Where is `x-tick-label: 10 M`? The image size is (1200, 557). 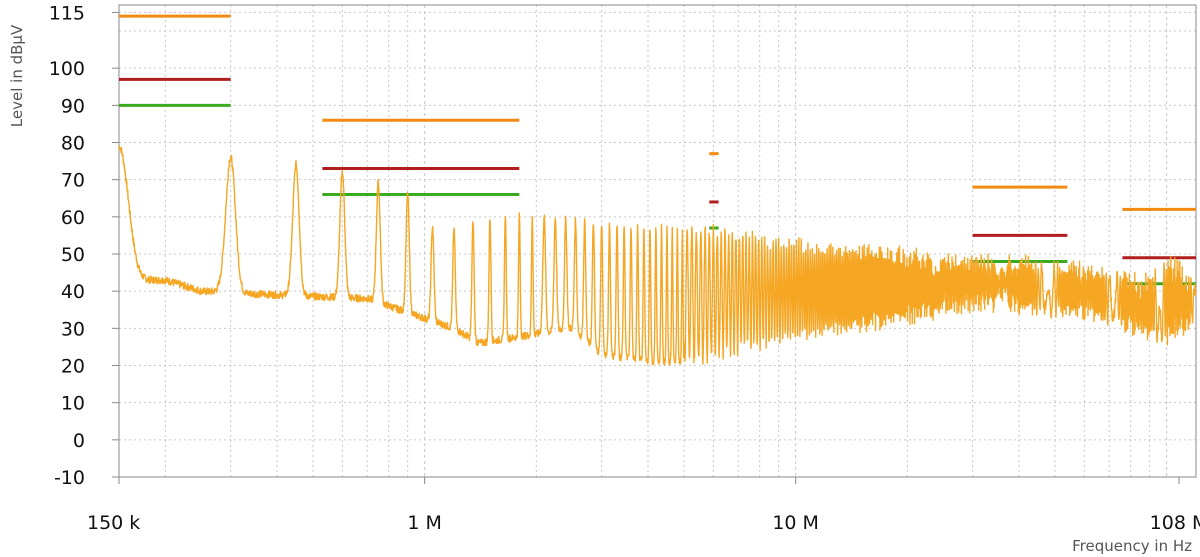
x-tick-label: 10 M is located at coordinates (795, 523).